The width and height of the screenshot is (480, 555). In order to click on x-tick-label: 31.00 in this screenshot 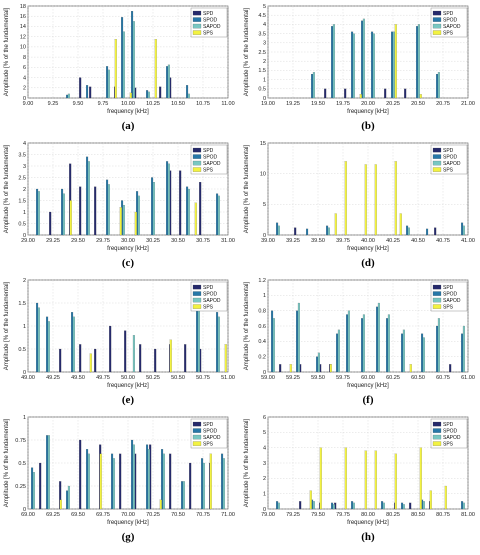, I will do `click(228, 241)`.